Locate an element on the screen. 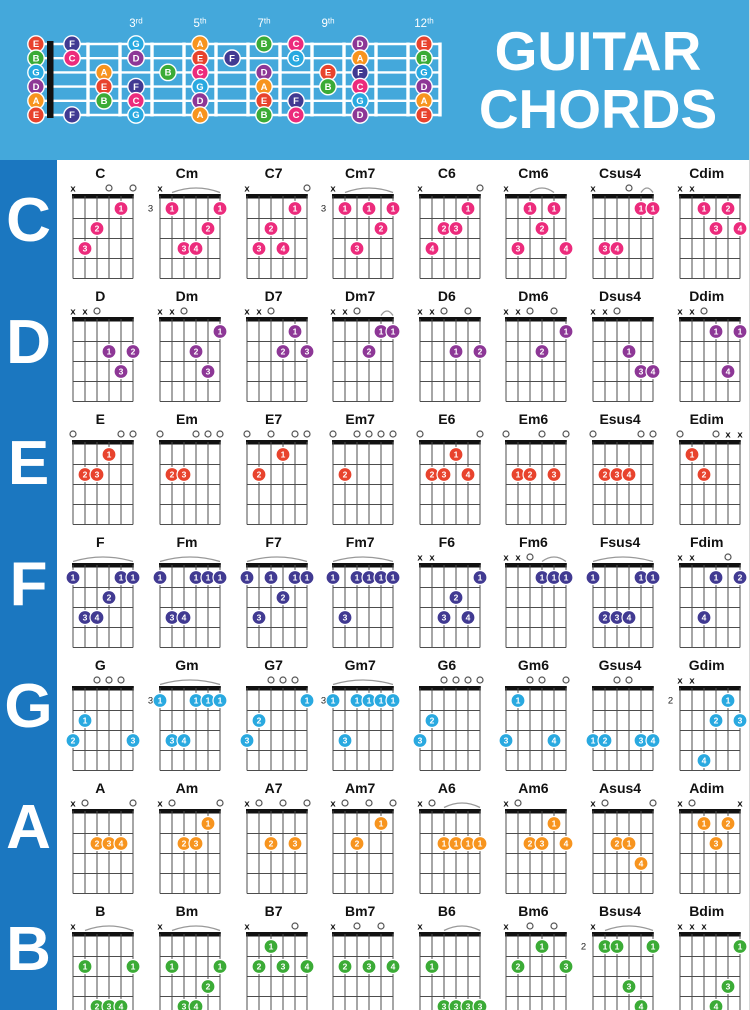  sidebar-letter-D: D is located at coordinates (28, 342).